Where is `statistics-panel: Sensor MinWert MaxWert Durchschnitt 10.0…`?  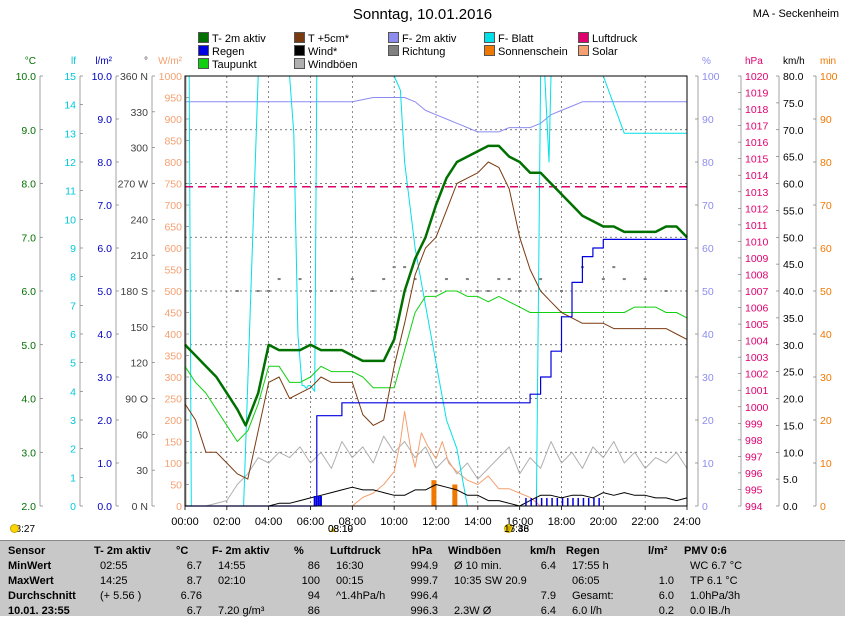
statistics-panel: Sensor MinWert MaxWert Durchschnitt 10.0… is located at coordinates (422, 578).